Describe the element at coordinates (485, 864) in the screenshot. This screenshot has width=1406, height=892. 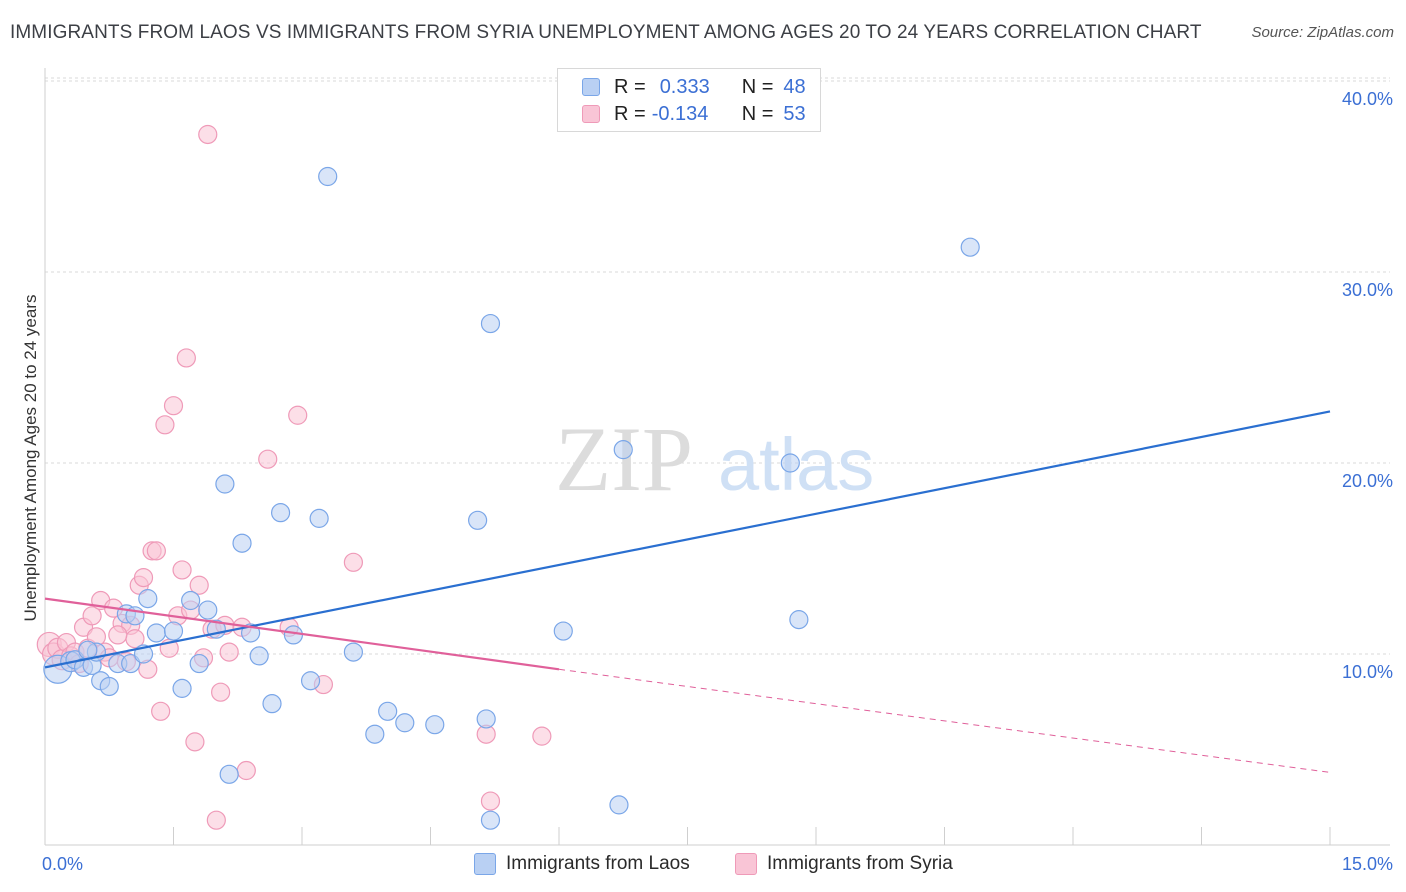
I see `laos-legend-swatch` at that location.